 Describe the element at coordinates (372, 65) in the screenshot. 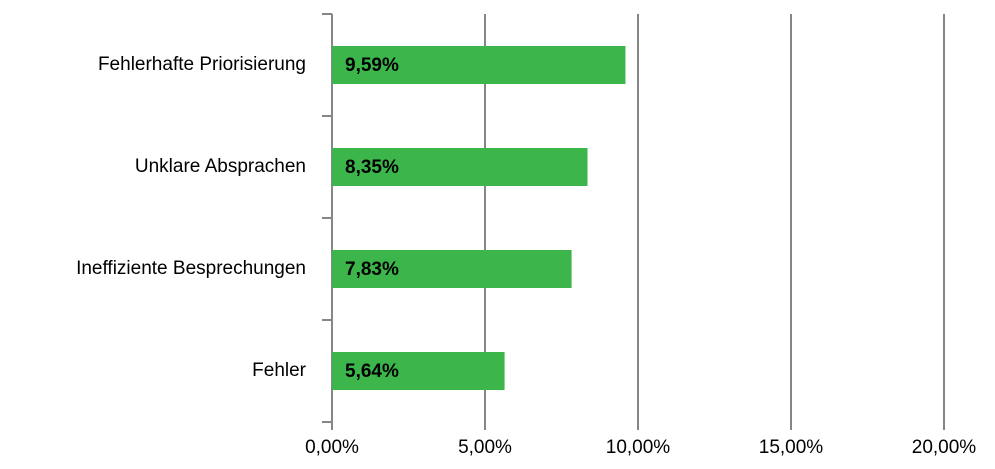

I see `value-label: 9,59%` at that location.